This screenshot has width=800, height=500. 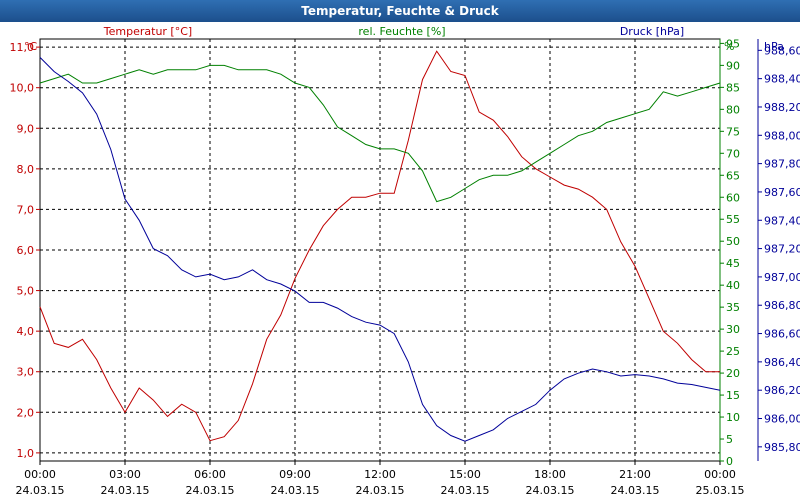 What do you see at coordinates (782, 107) in the screenshot?
I see `y-tick-label-pressure: 988,20` at bounding box center [782, 107].